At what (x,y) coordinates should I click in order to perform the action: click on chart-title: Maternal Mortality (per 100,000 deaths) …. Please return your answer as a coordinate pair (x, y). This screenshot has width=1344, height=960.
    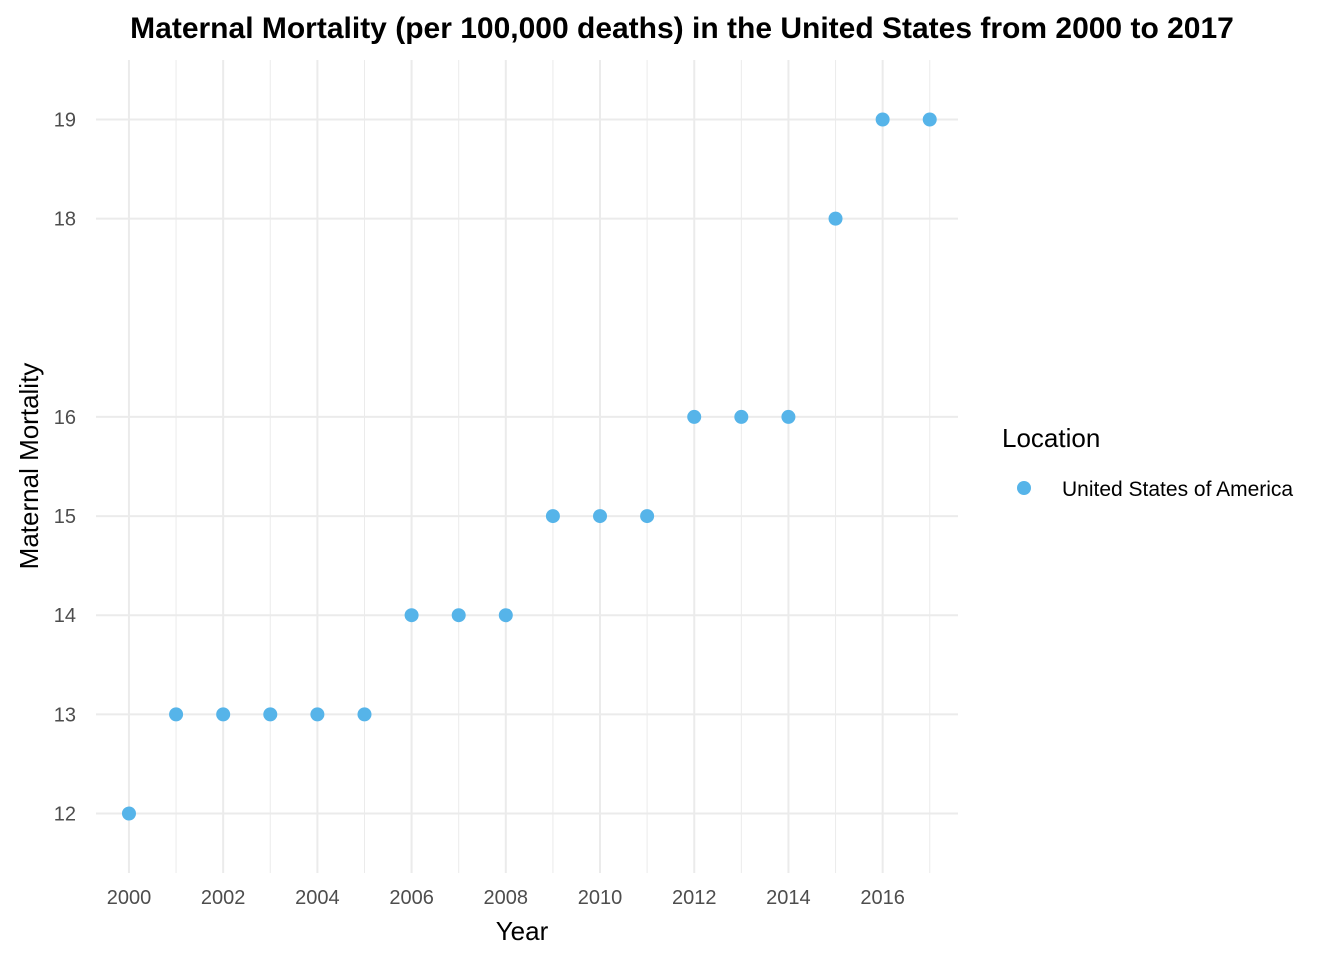
    Looking at the image, I should click on (682, 28).